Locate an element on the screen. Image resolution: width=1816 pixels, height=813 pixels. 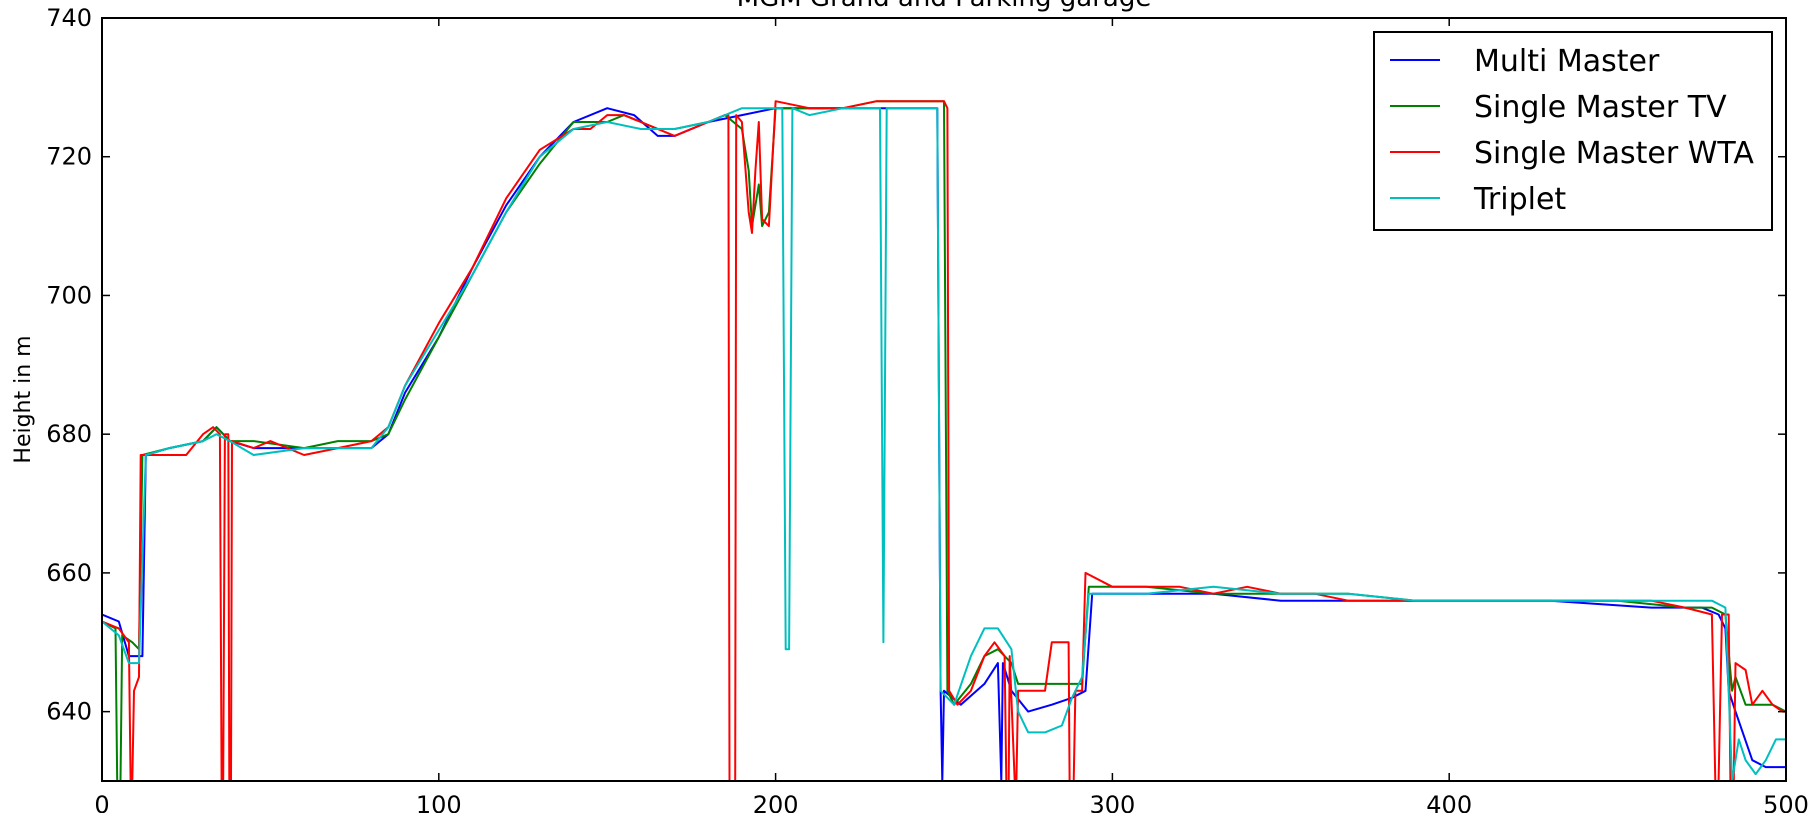
x-tick-label: 500 is located at coordinates (1786, 802).